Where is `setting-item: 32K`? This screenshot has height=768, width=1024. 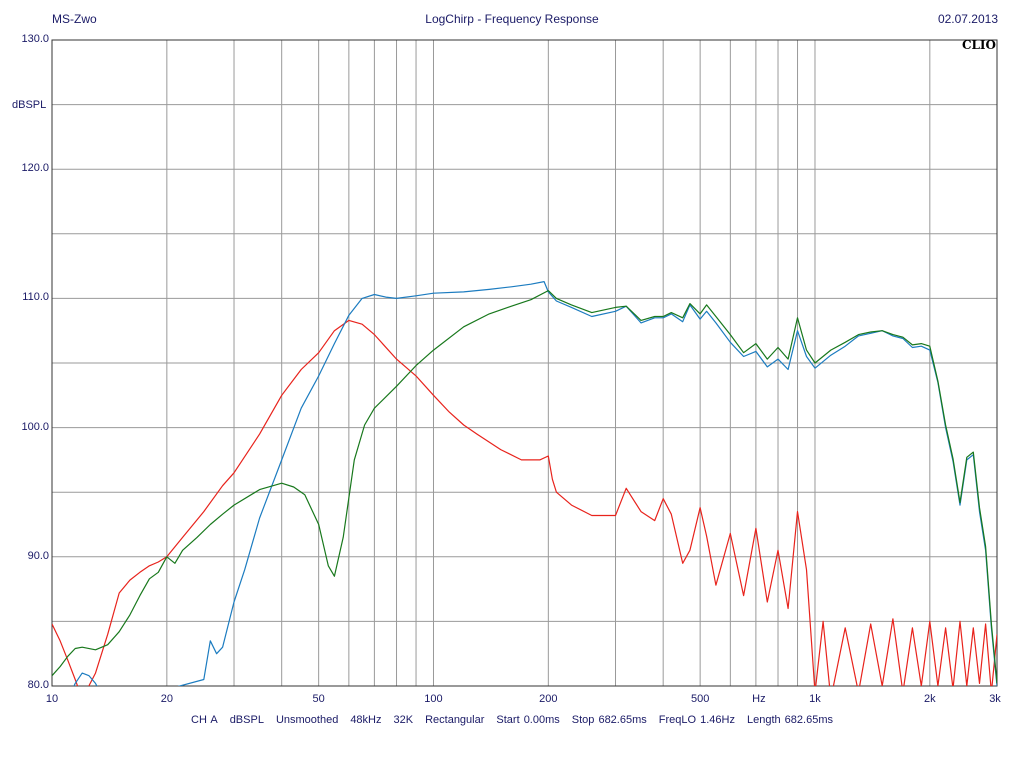
setting-item: 32K is located at coordinates (403, 720).